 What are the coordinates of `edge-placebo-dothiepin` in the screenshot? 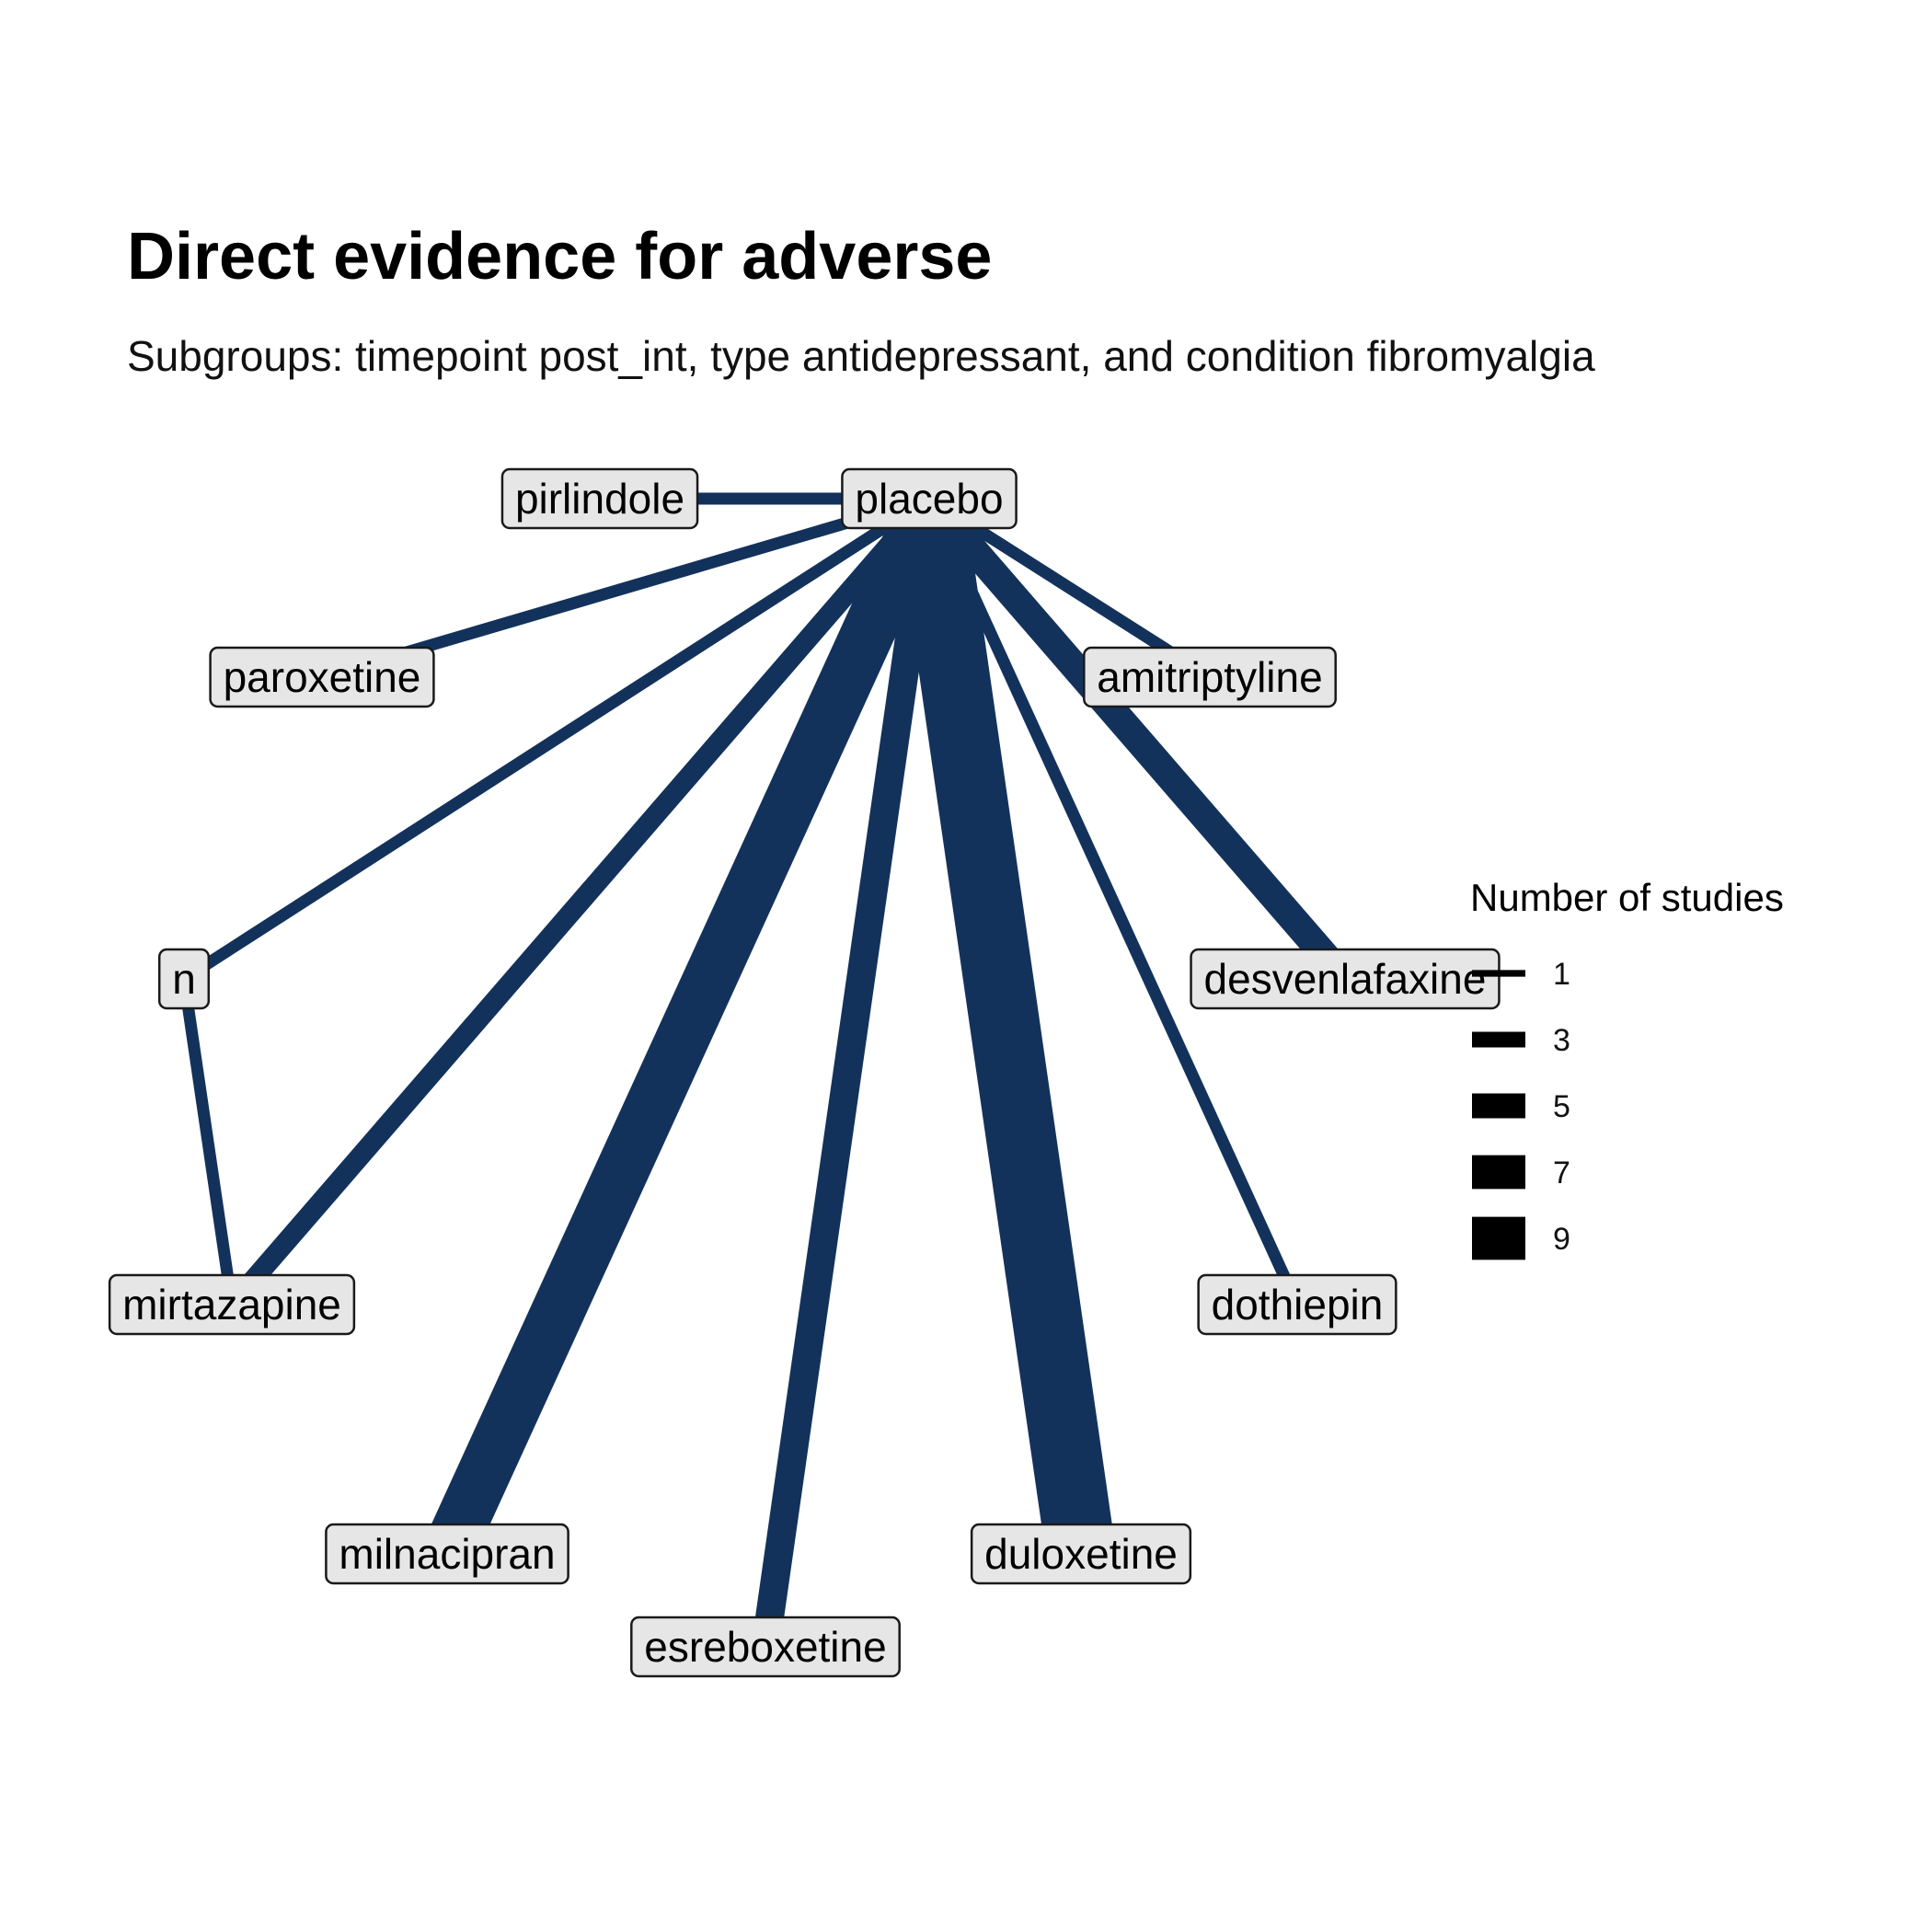 It's located at (1113, 901).